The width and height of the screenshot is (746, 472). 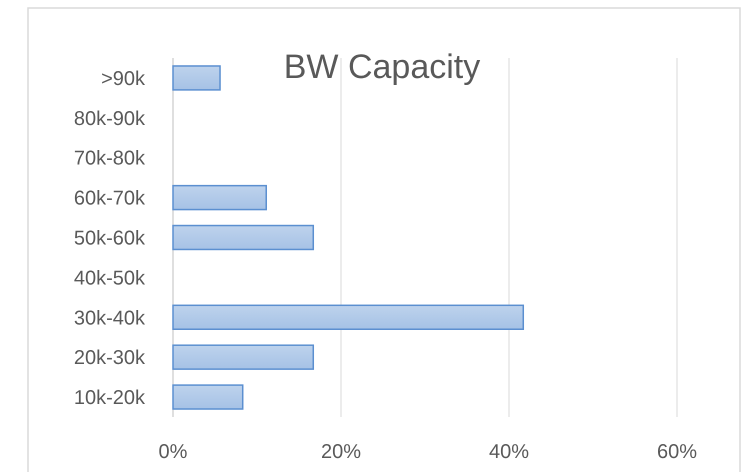 What do you see at coordinates (341, 452) in the screenshot?
I see `x-tick-label: 20%` at bounding box center [341, 452].